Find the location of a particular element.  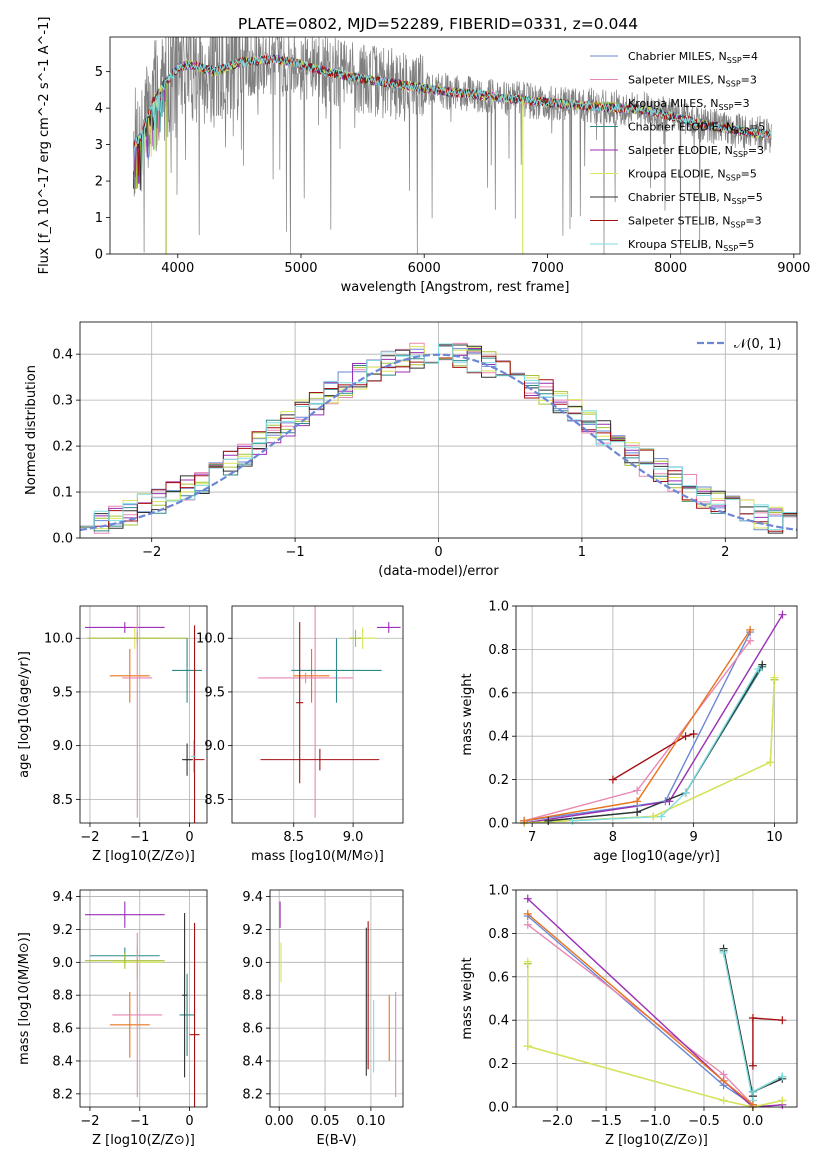

plot-area-massweight_vs_age is located at coordinates (653, 718).